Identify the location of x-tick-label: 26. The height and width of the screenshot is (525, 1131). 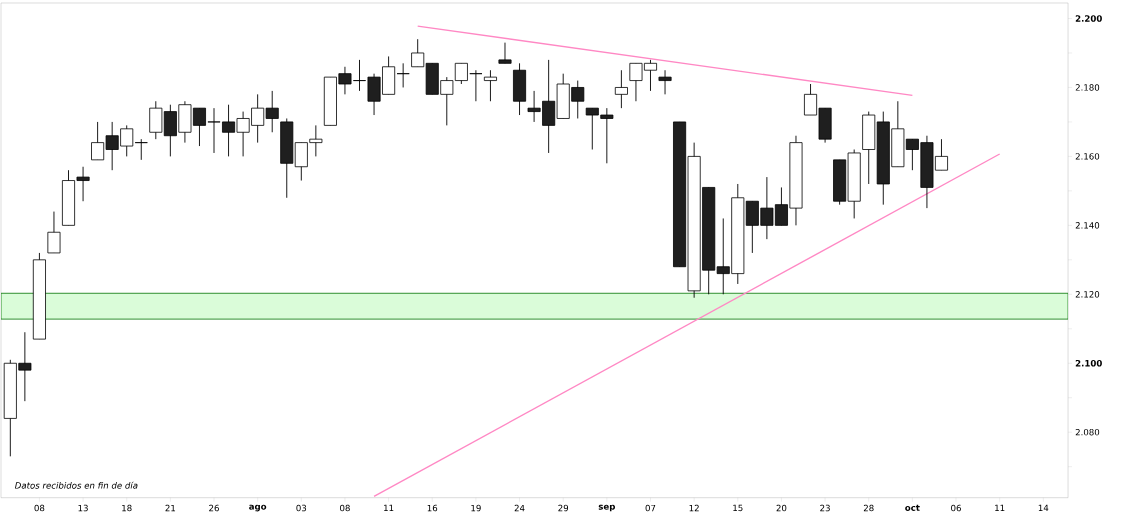
(214, 508).